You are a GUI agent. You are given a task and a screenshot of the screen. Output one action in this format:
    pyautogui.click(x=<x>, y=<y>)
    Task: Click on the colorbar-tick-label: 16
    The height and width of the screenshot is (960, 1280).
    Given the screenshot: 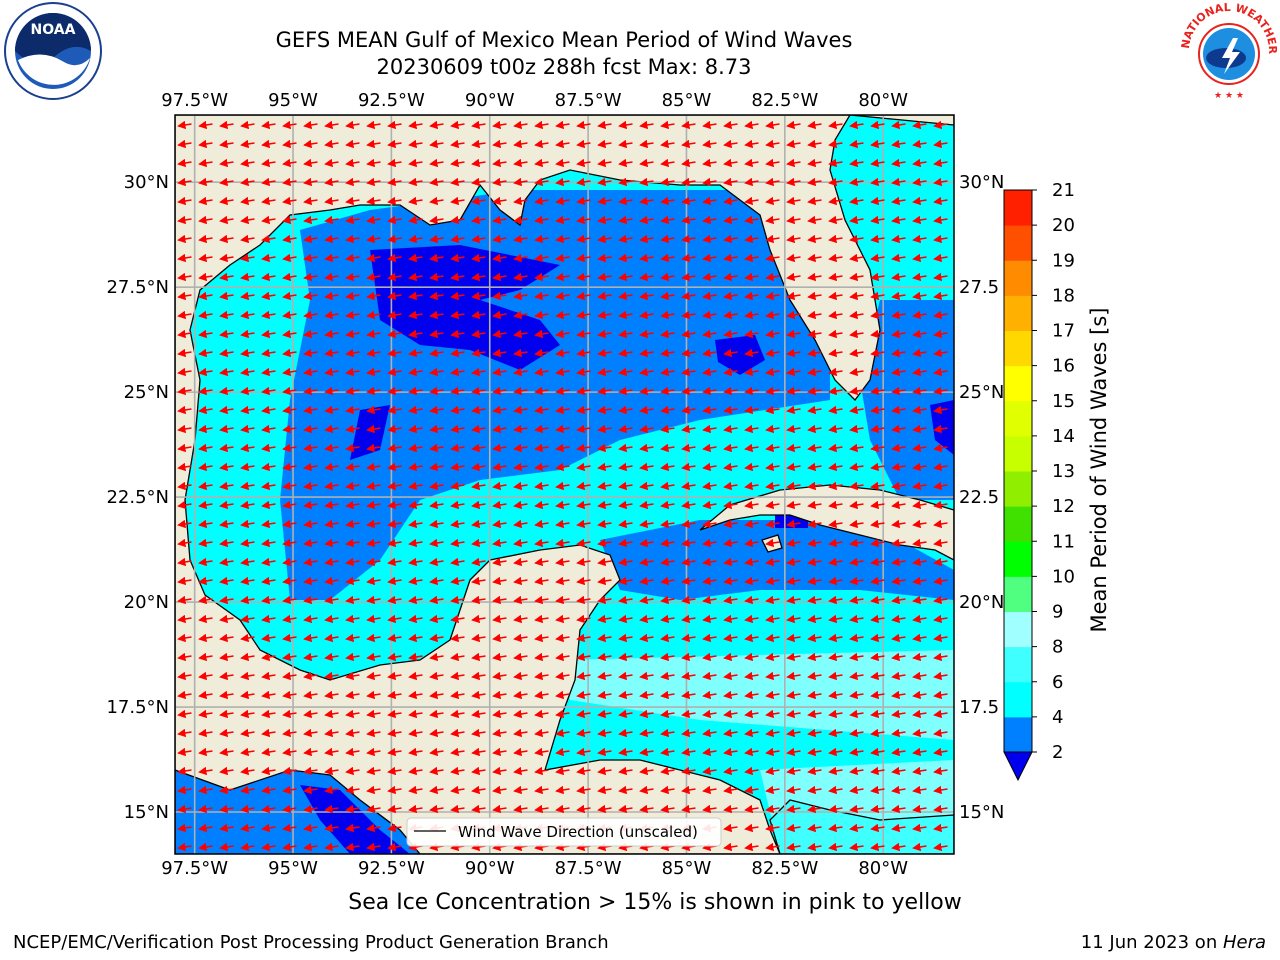 What is the action you would take?
    pyautogui.click(x=1063, y=366)
    